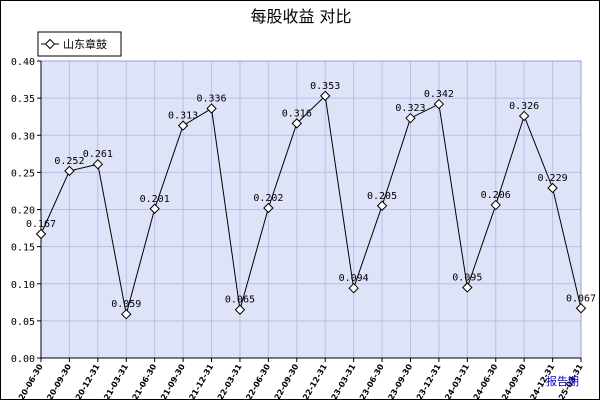  What do you see at coordinates (496, 195) in the screenshot?
I see `data-label: 0.206` at bounding box center [496, 195].